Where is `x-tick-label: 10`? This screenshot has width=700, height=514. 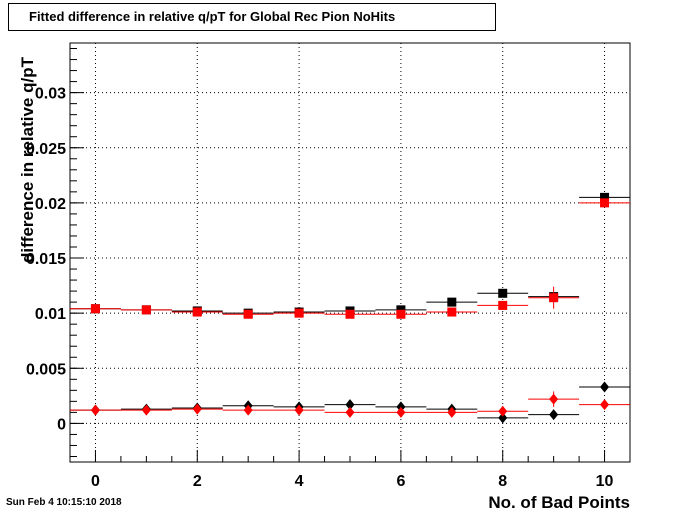 x-tick-label: 10 is located at coordinates (605, 481).